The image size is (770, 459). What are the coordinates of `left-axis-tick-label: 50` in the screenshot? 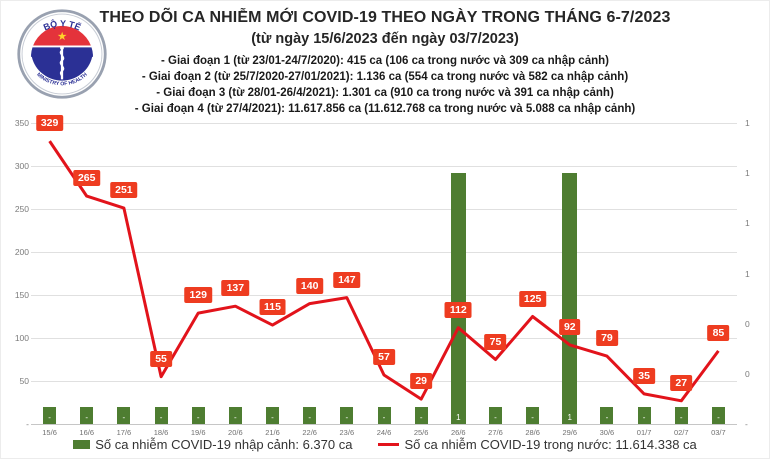 It's located at (24, 381).